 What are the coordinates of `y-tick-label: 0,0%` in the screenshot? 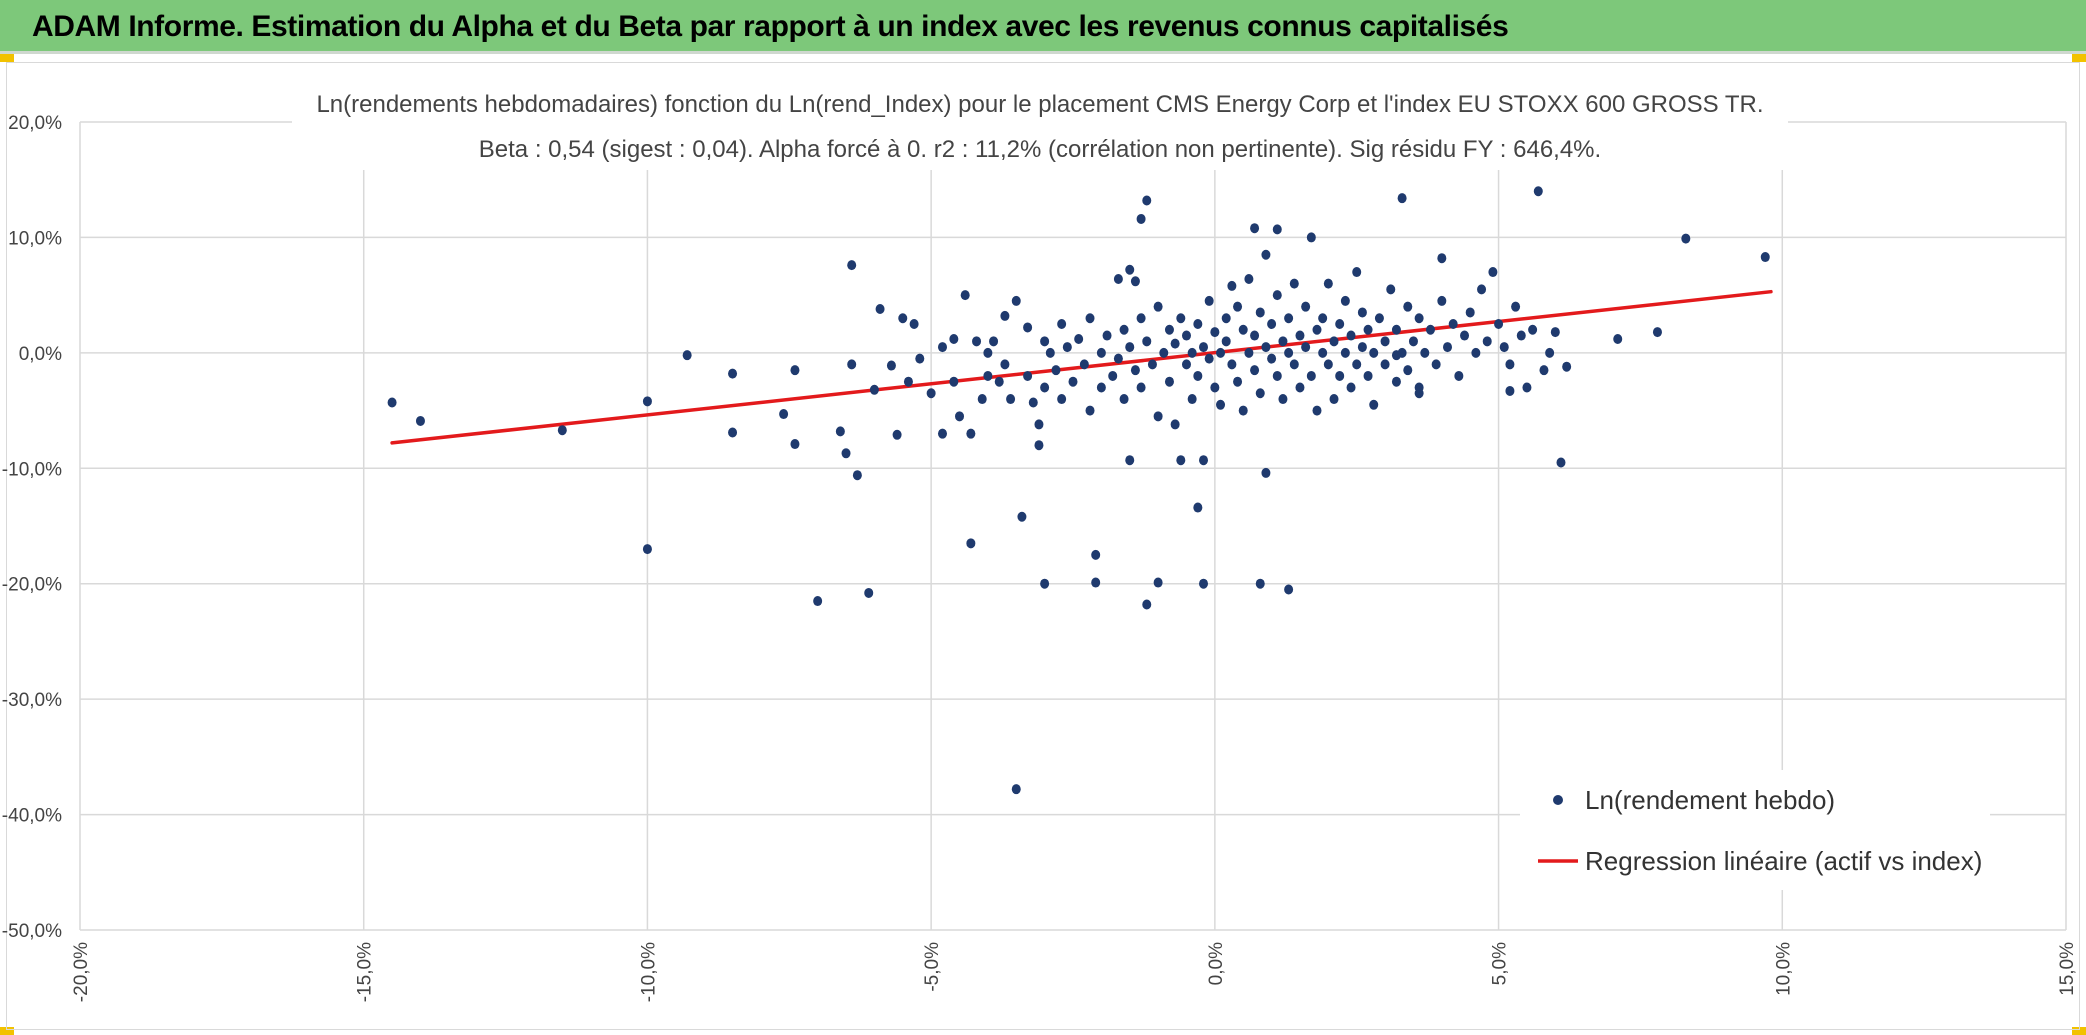 It's located at (40, 354).